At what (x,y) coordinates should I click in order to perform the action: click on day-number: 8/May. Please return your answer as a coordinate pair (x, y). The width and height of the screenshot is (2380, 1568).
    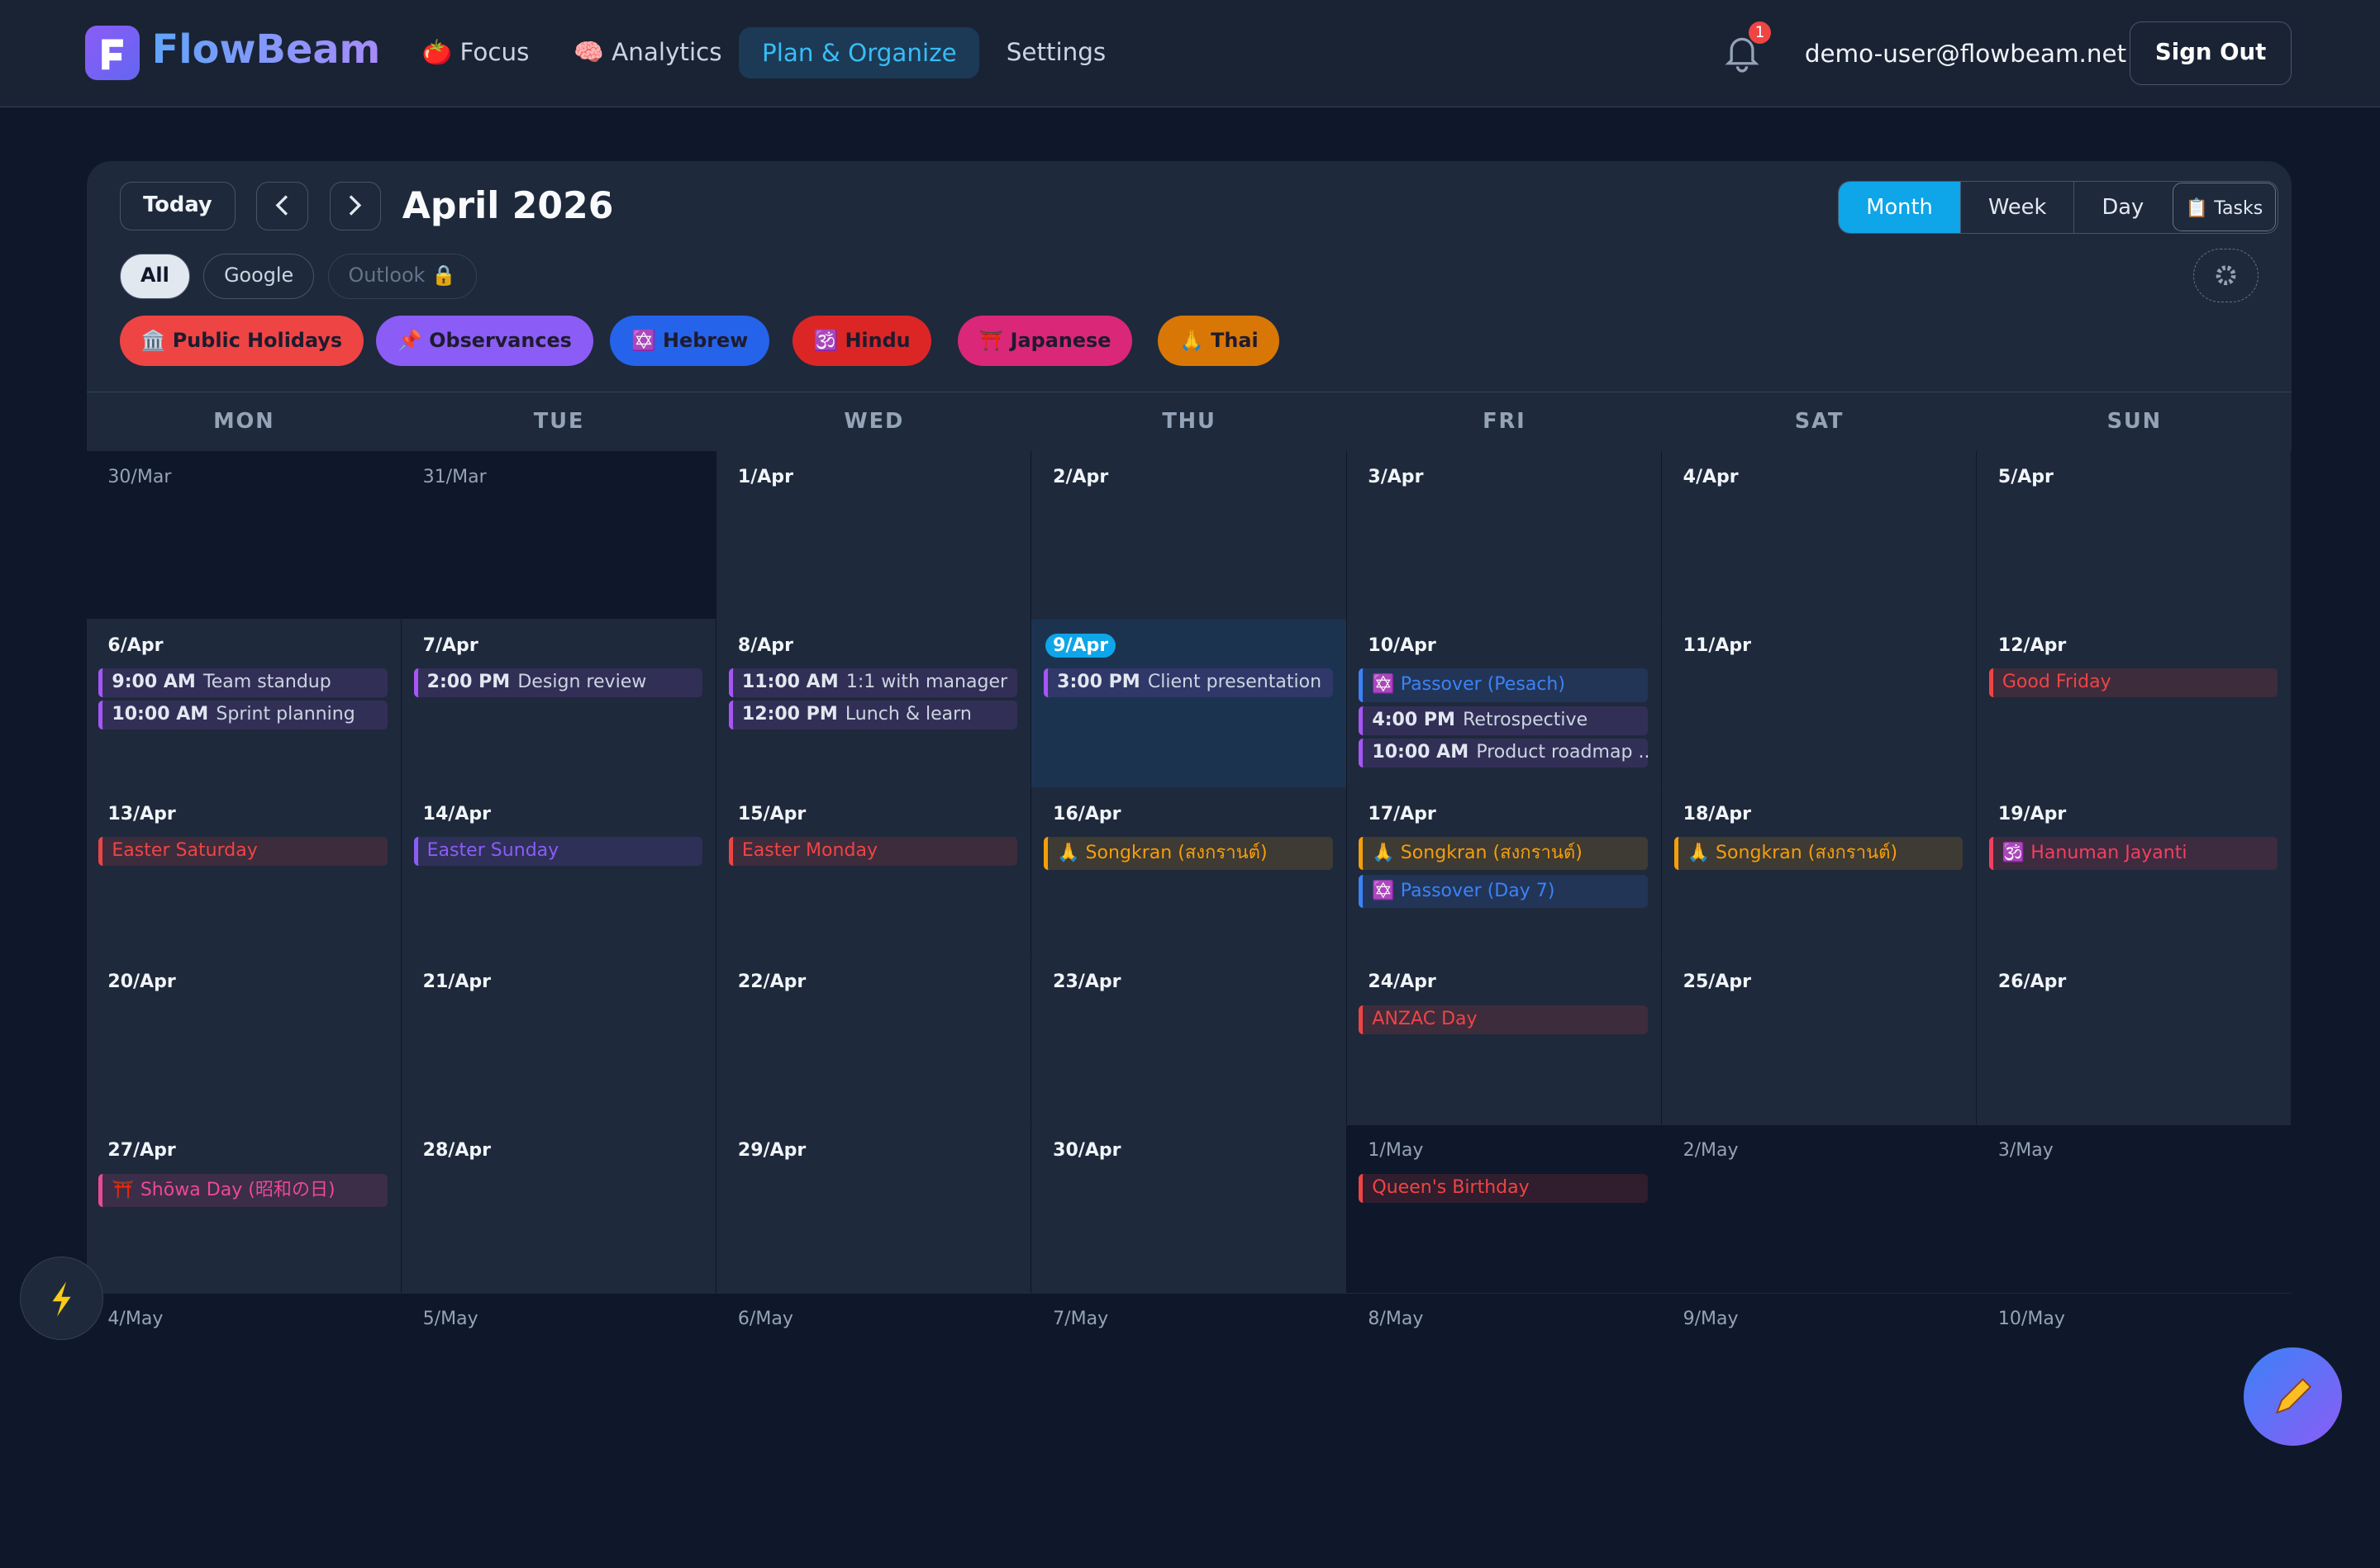
    Looking at the image, I should click on (1396, 1319).